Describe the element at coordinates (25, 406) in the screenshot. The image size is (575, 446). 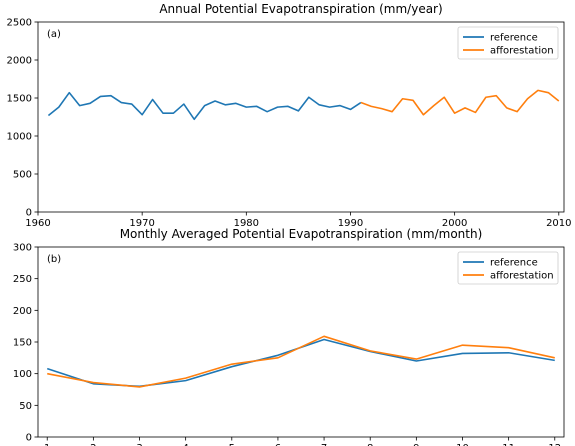
I see `panel-b-y-tick-label: 50` at that location.